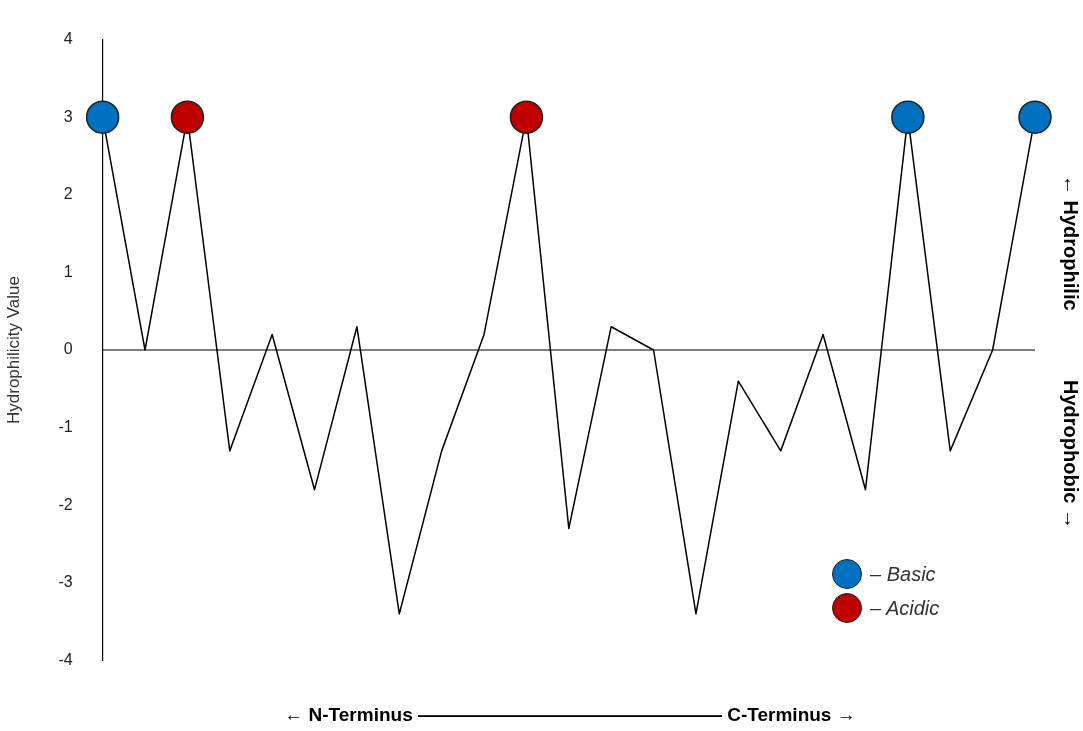 Image resolution: width=1083 pixels, height=731 pixels. I want to click on y-tick-label: 1, so click(68, 271).